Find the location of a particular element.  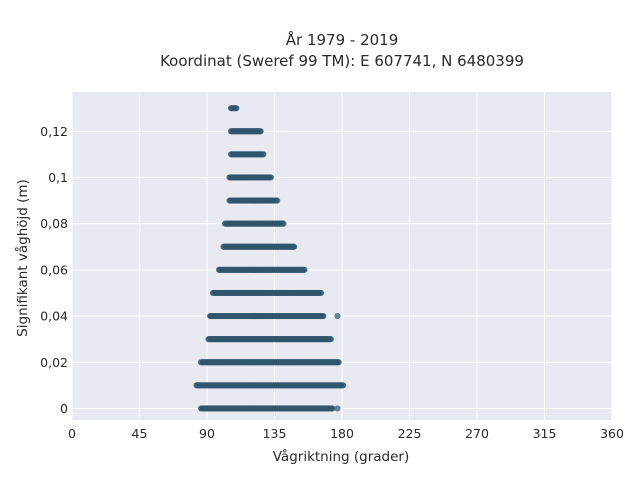

x-tick-label: 270 is located at coordinates (477, 433).